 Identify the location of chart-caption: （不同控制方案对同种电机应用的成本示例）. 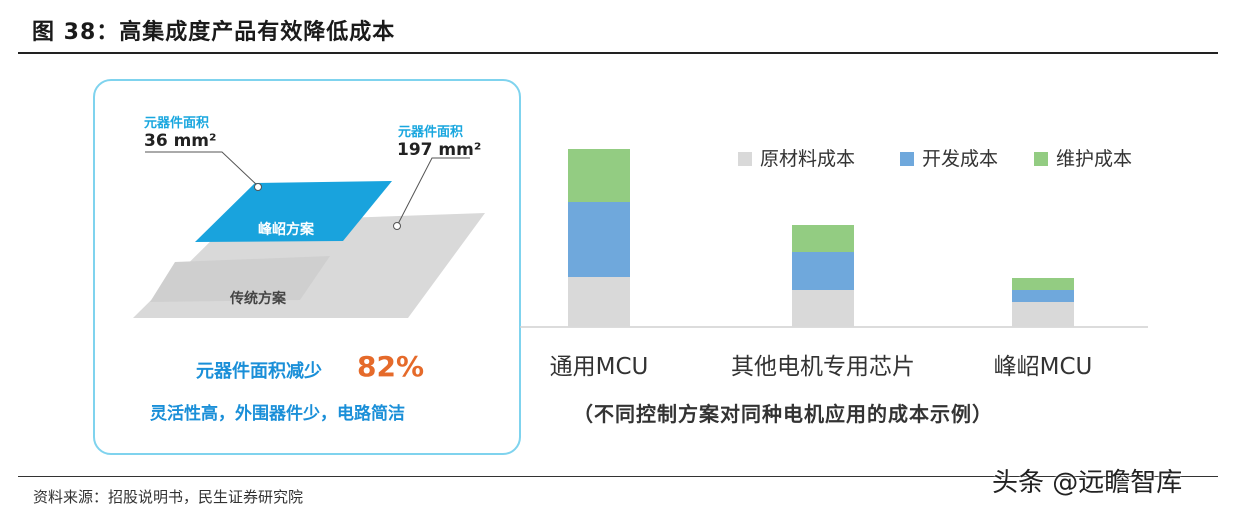
(783, 414).